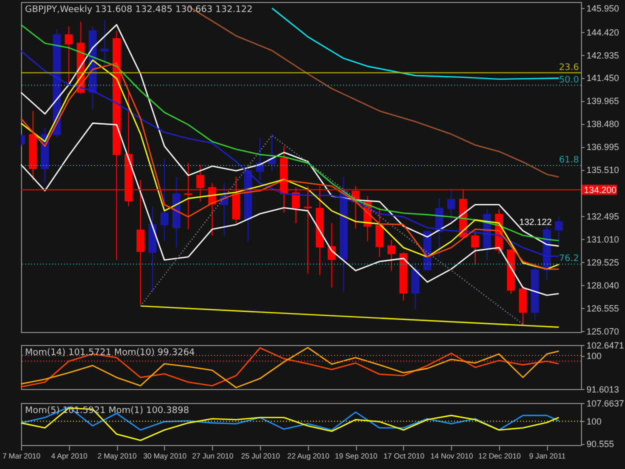  What do you see at coordinates (569, 161) in the screenshot?
I see `annotation: 61.8` at bounding box center [569, 161].